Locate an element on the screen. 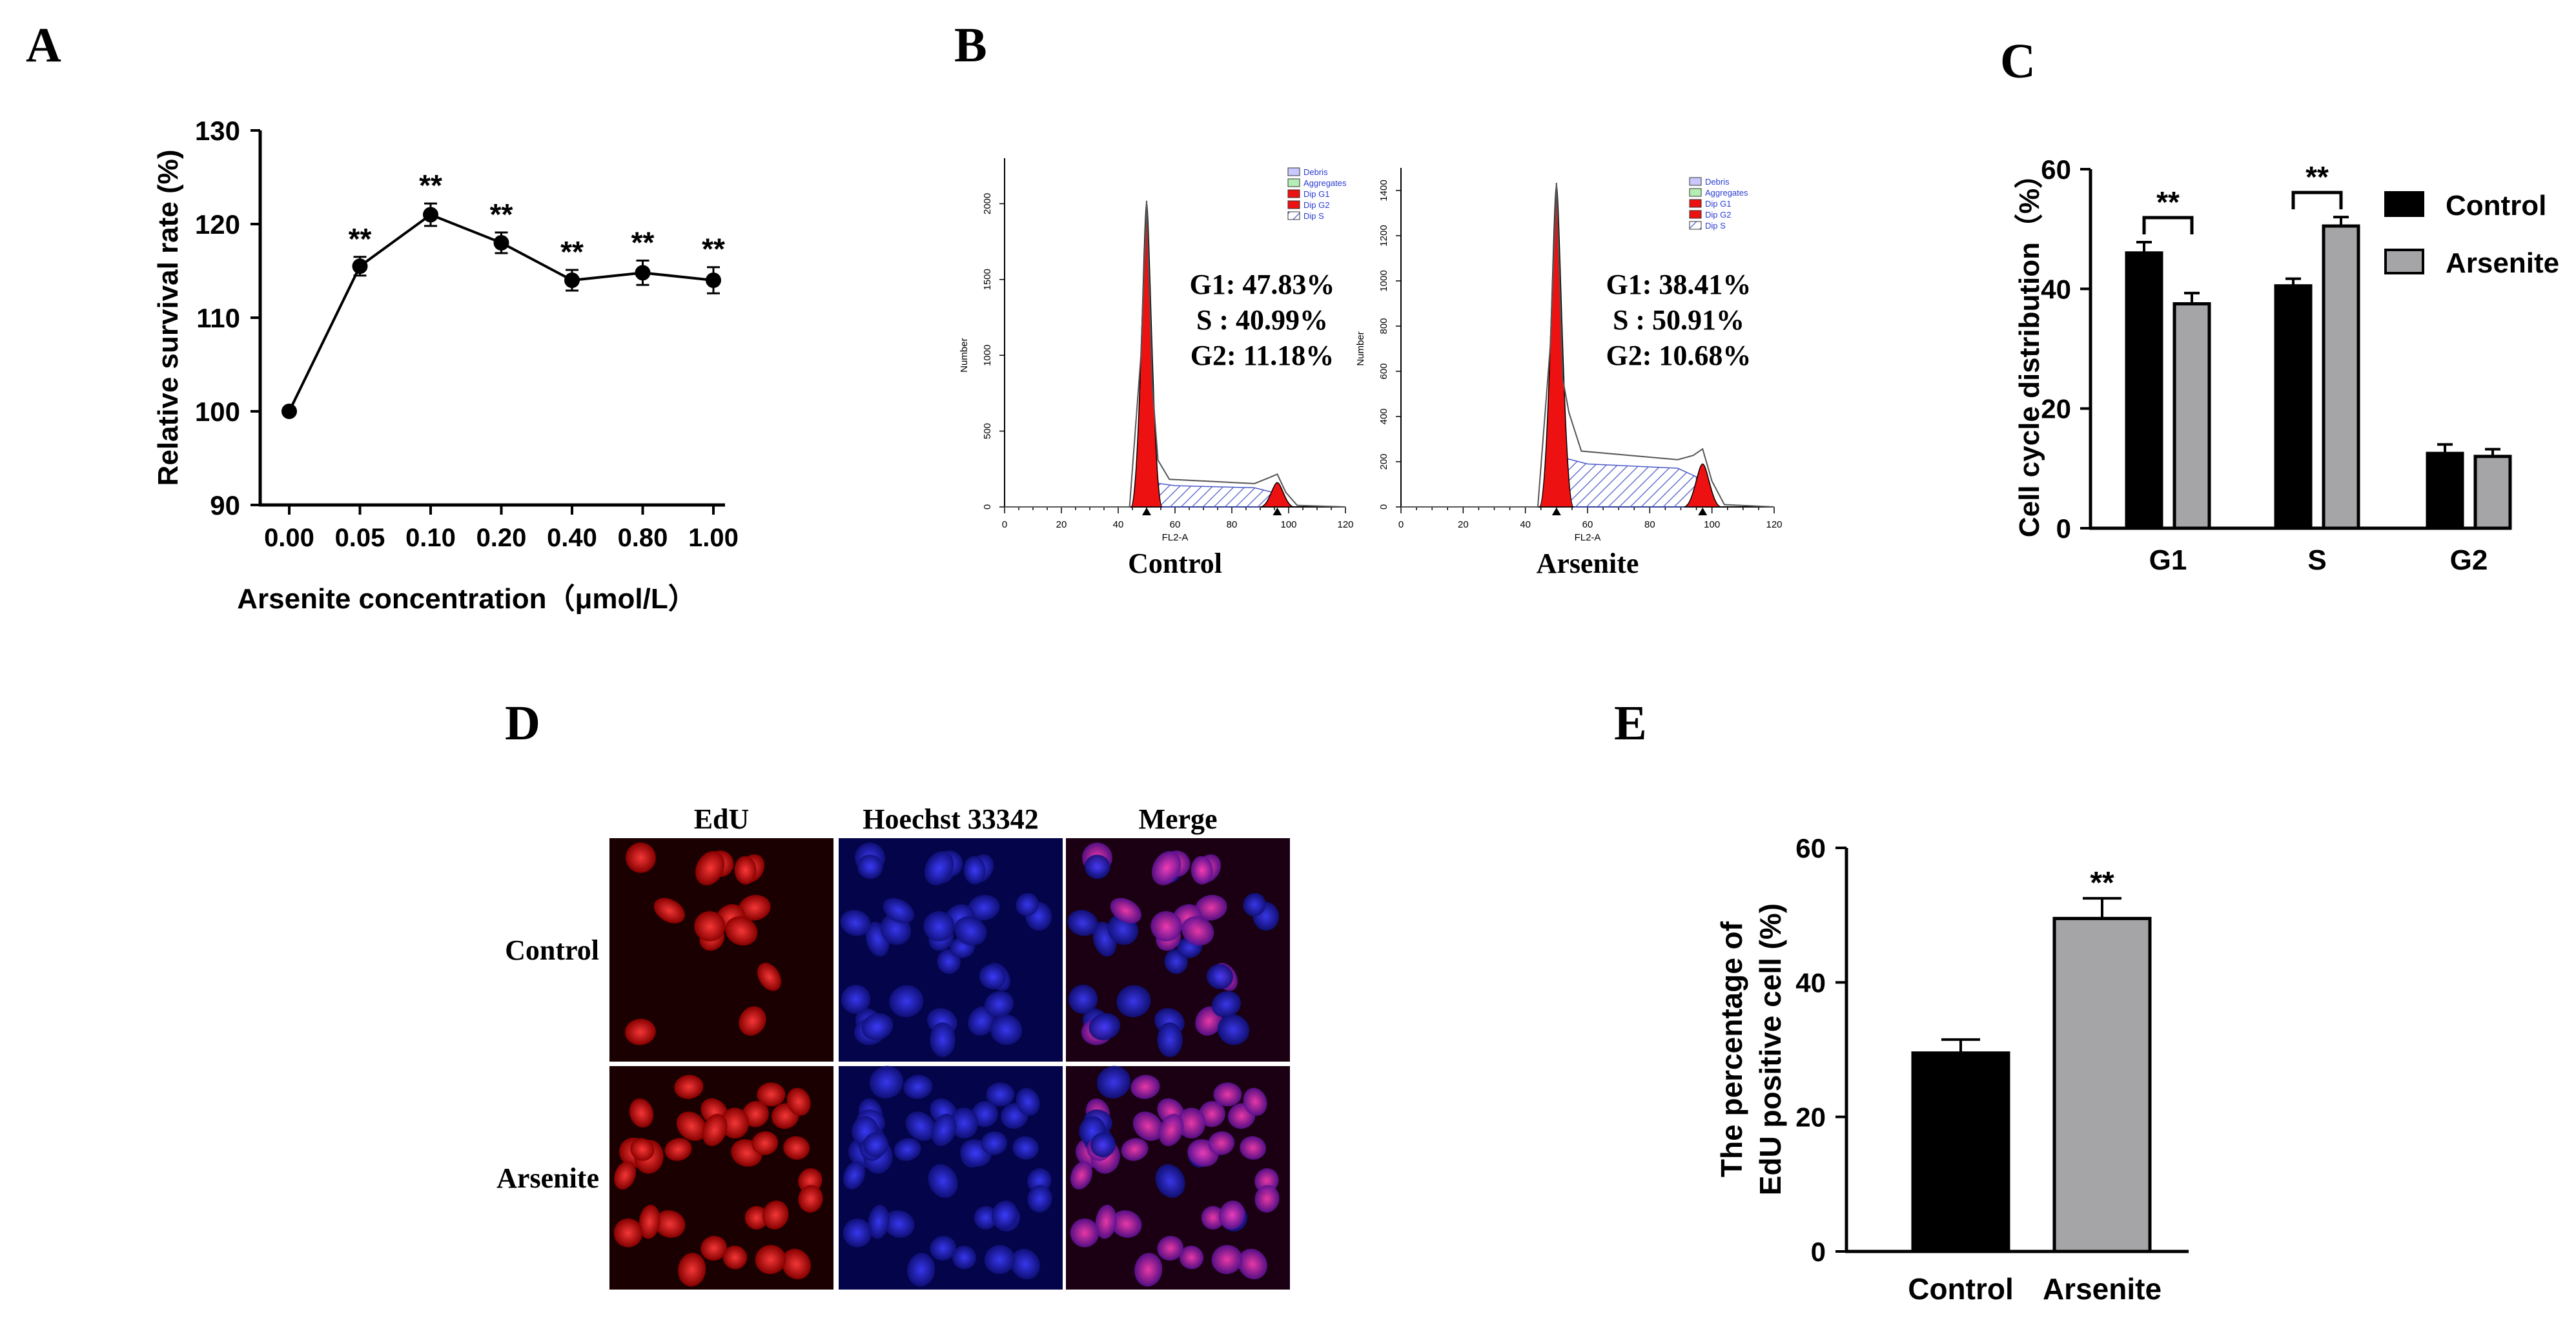  hist-y-tick-label: 2000 is located at coordinates (988, 204).